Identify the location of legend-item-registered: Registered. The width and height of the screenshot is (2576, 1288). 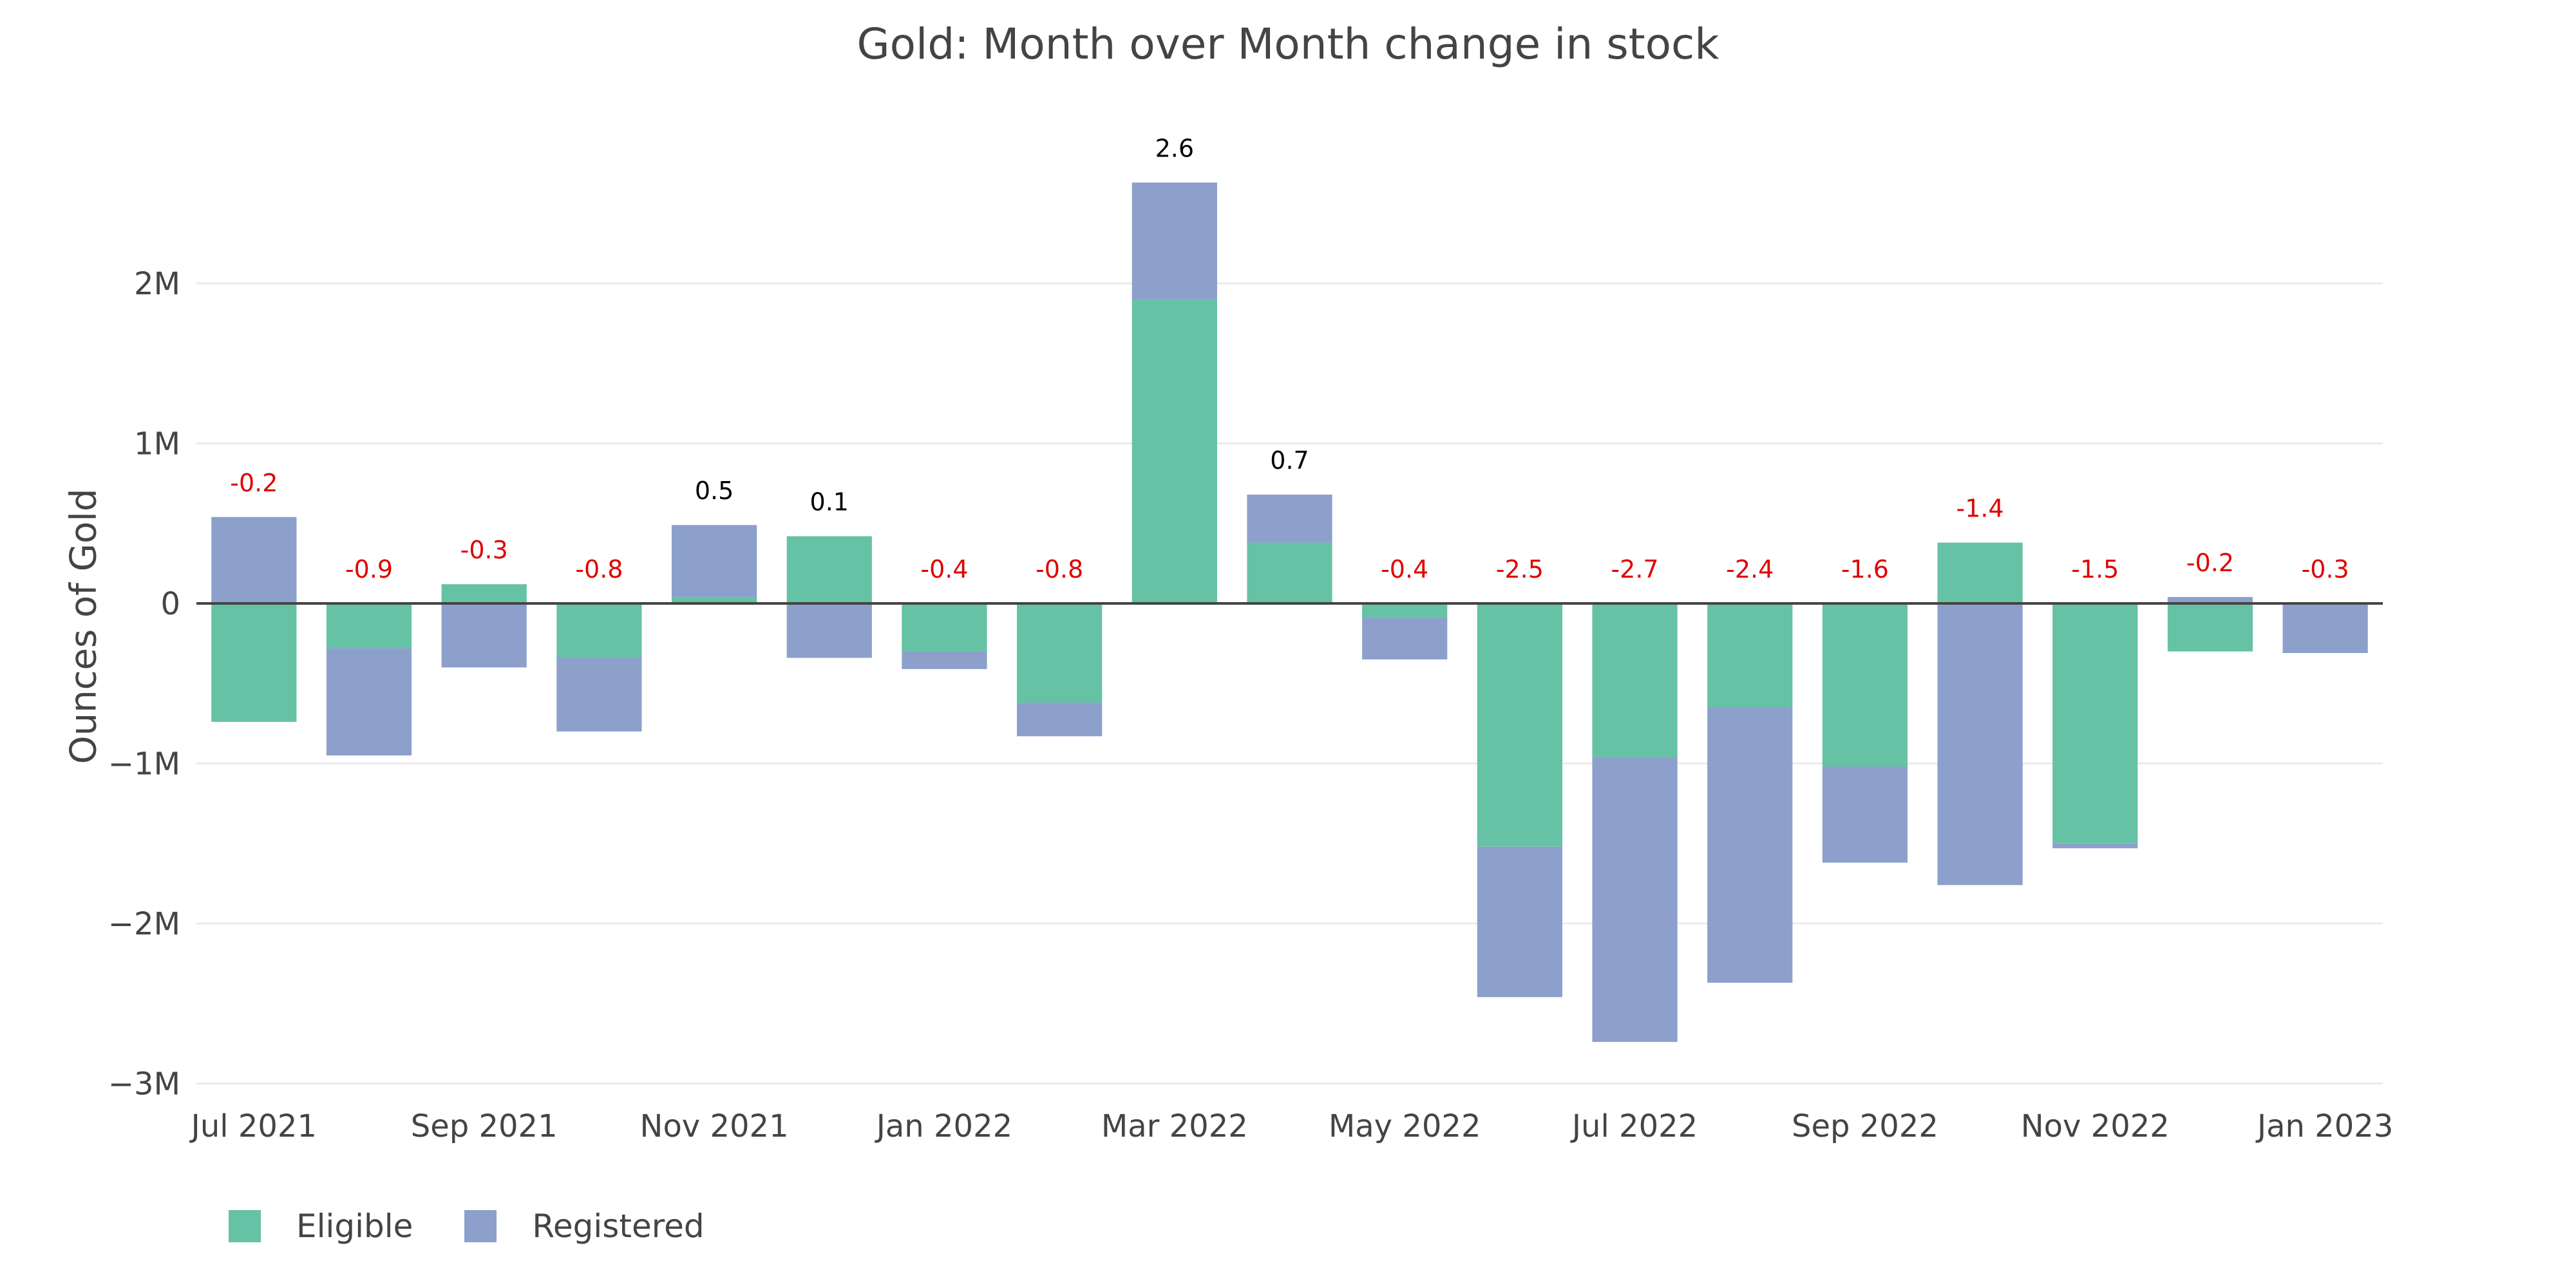
(585, 1226).